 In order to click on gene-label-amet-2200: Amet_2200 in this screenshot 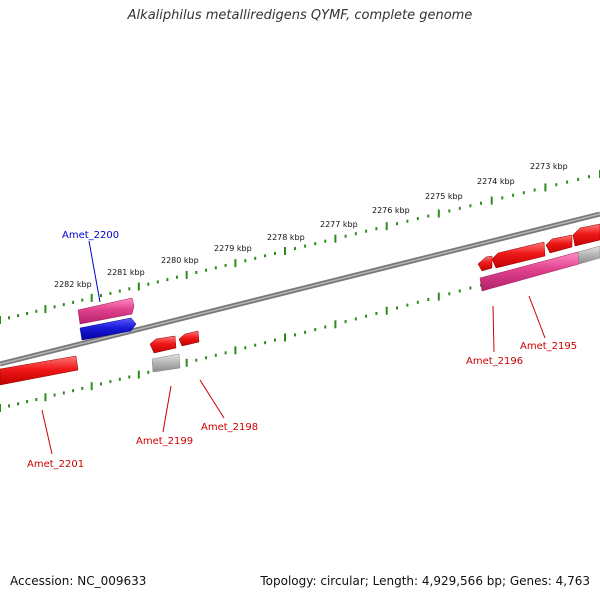, I will do `click(90, 235)`.